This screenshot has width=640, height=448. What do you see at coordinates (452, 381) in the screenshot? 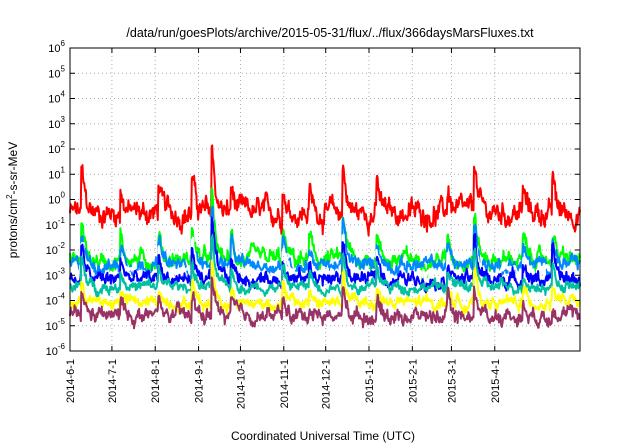
I see `x-tick-label: 2015-3-1` at bounding box center [452, 381].